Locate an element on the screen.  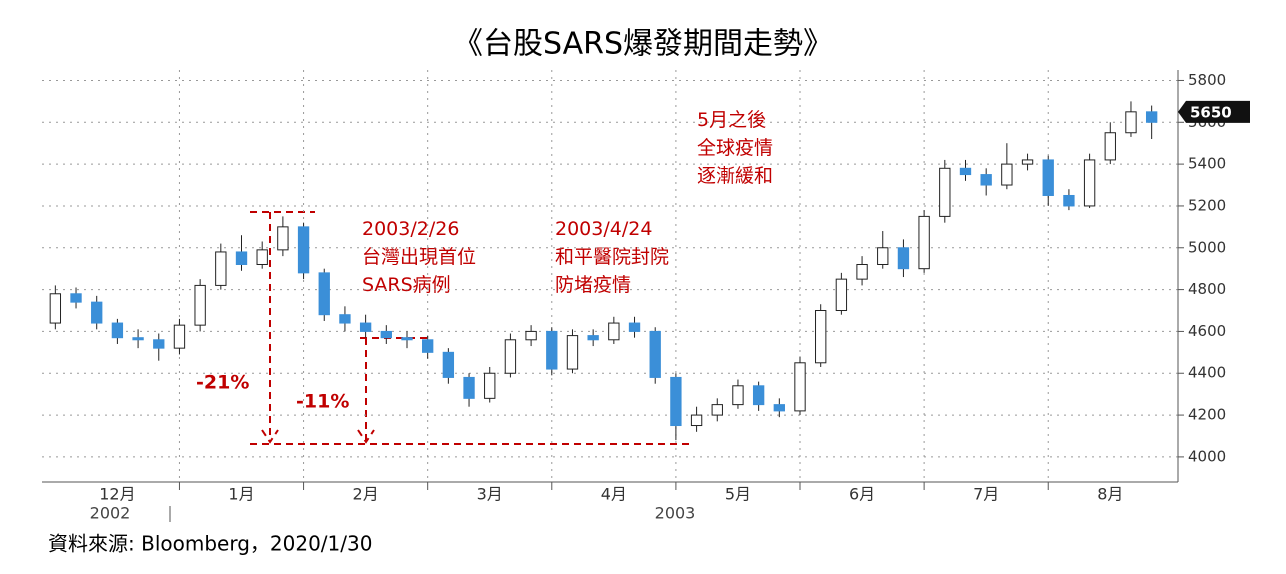
x-tick-label: 1月 is located at coordinates (241, 494).